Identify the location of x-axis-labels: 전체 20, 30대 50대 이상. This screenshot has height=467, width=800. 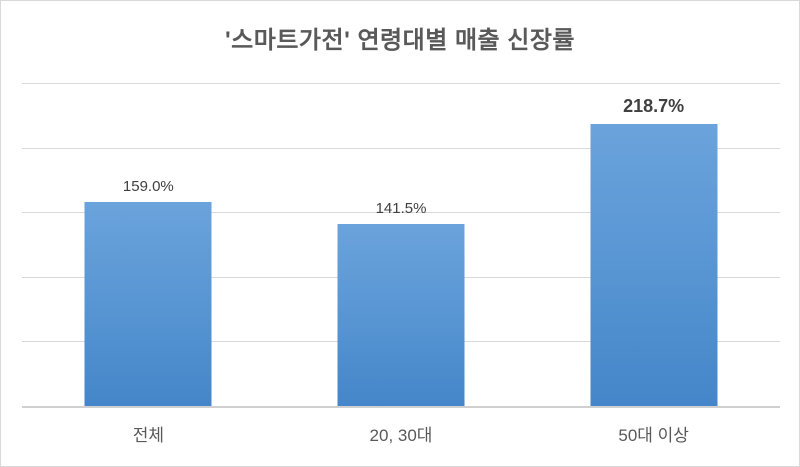
(401, 433).